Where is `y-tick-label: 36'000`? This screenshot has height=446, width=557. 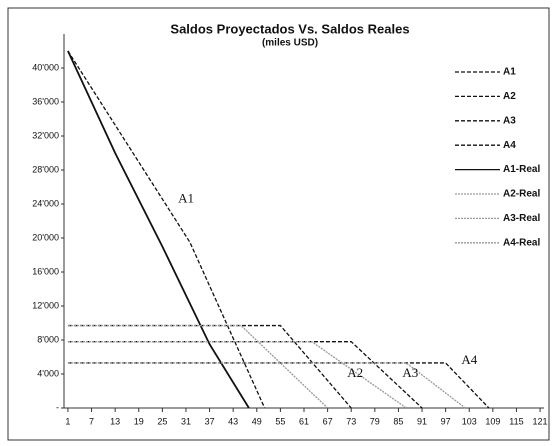
y-tick-label: 36'000 is located at coordinates (45, 101).